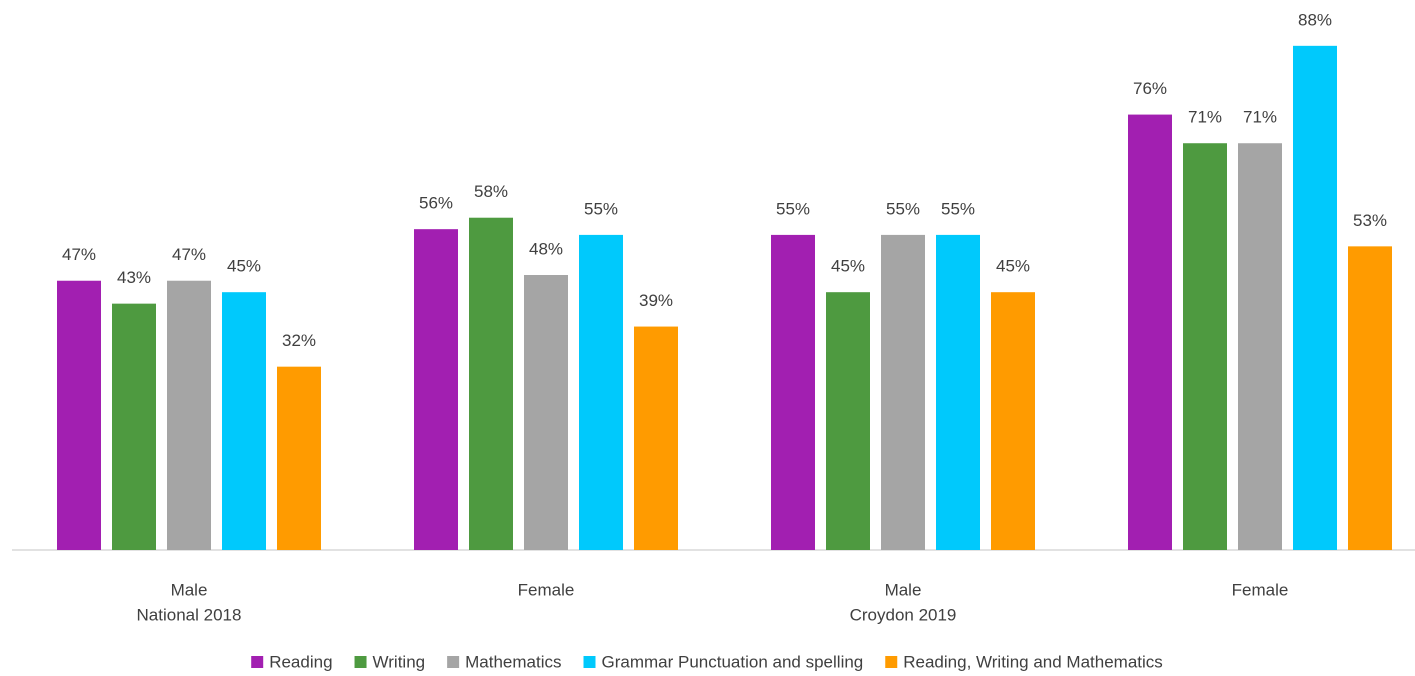 This screenshot has height=676, width=1415. What do you see at coordinates (491, 191) in the screenshot?
I see `value-label: 58%` at bounding box center [491, 191].